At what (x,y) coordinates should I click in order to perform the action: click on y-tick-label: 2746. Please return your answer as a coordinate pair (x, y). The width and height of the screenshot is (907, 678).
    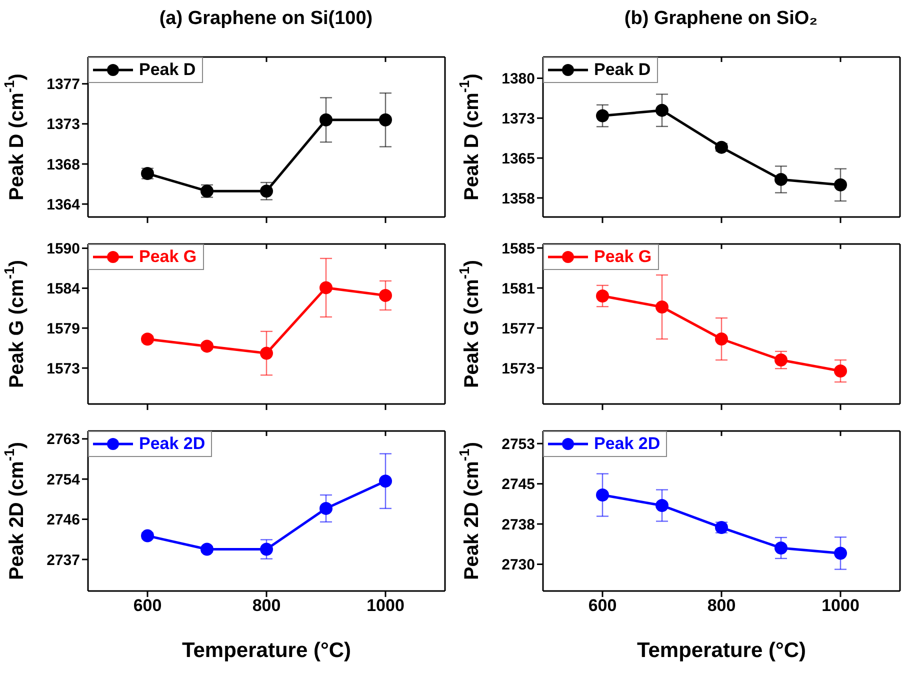
    Looking at the image, I should click on (63, 520).